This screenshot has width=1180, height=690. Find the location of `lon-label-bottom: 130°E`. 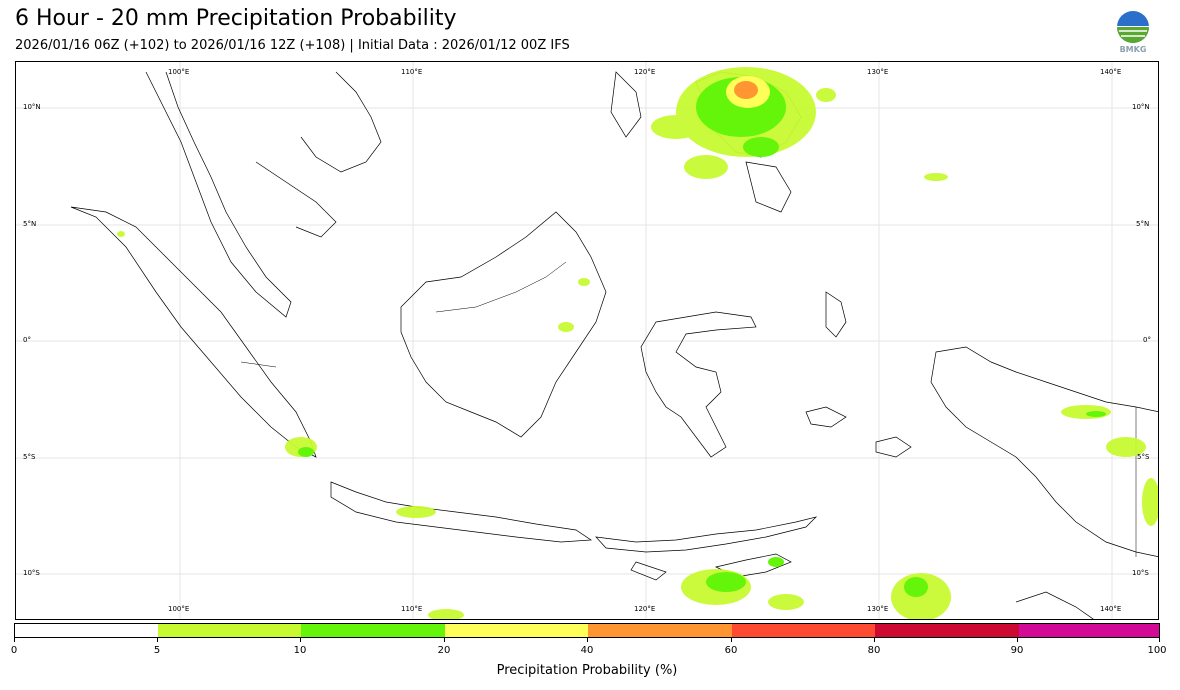

lon-label-bottom: 130°E is located at coordinates (878, 609).